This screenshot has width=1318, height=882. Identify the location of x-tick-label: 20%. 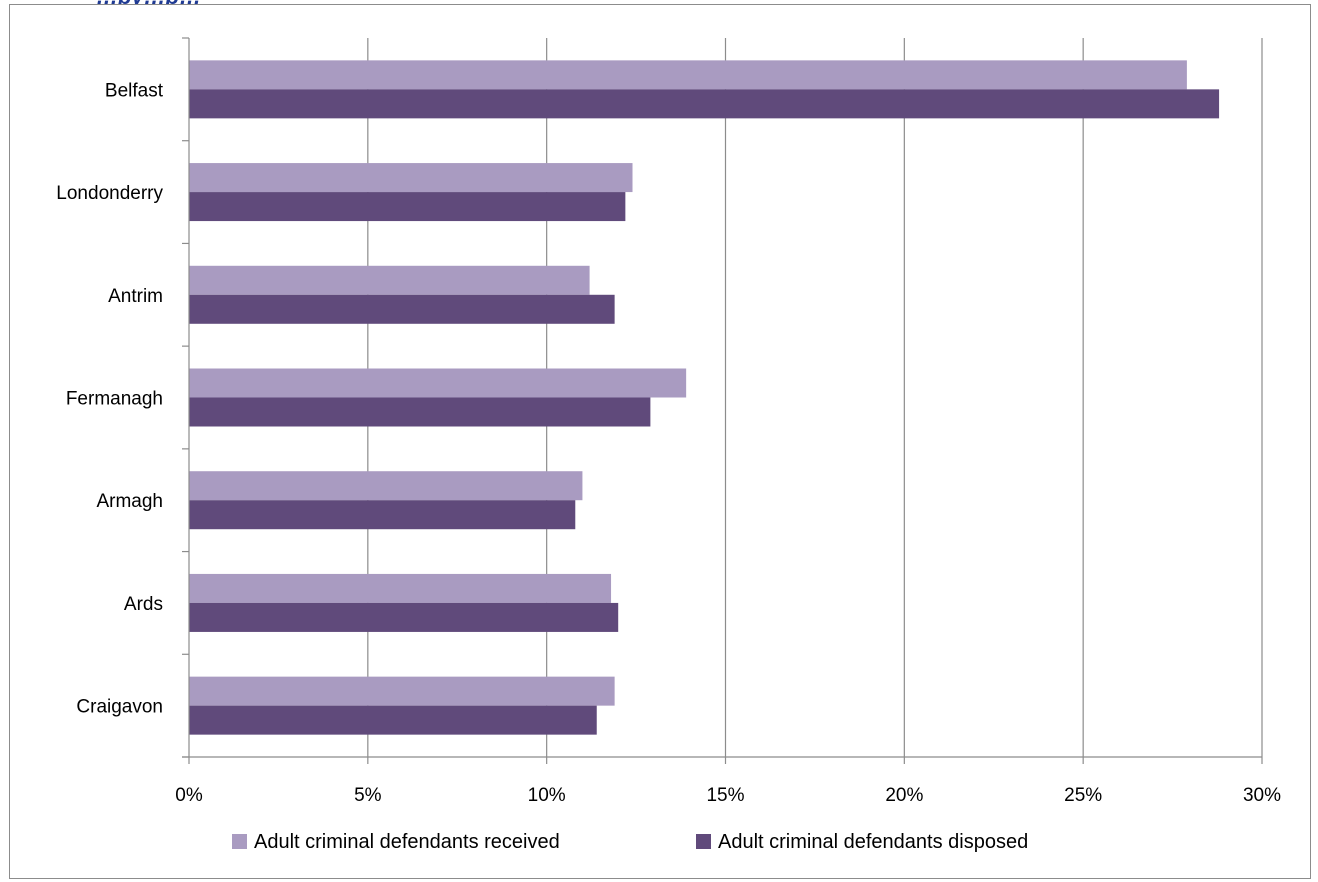
(904, 795).